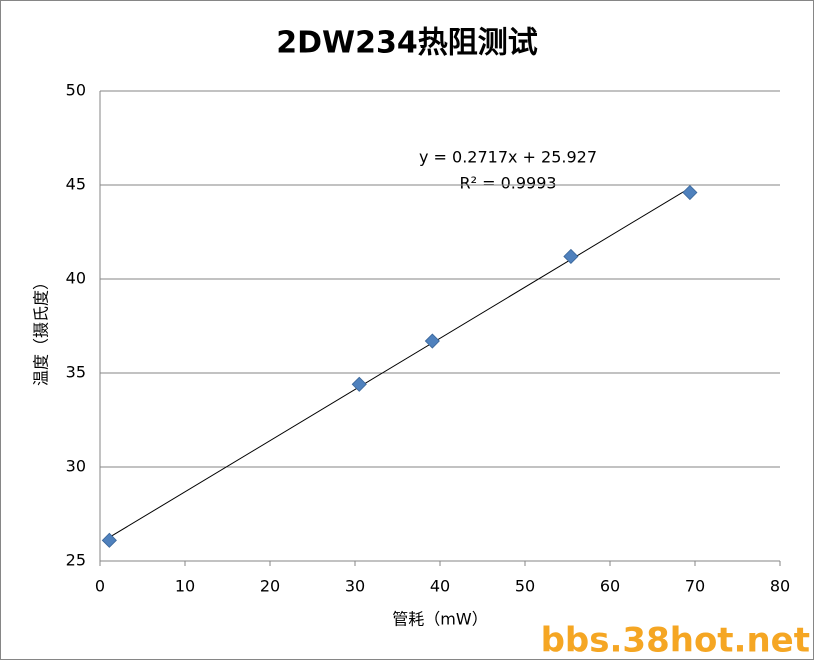 The height and width of the screenshot is (660, 814). Describe the element at coordinates (100, 586) in the screenshot. I see `x-tick-label: 0` at that location.